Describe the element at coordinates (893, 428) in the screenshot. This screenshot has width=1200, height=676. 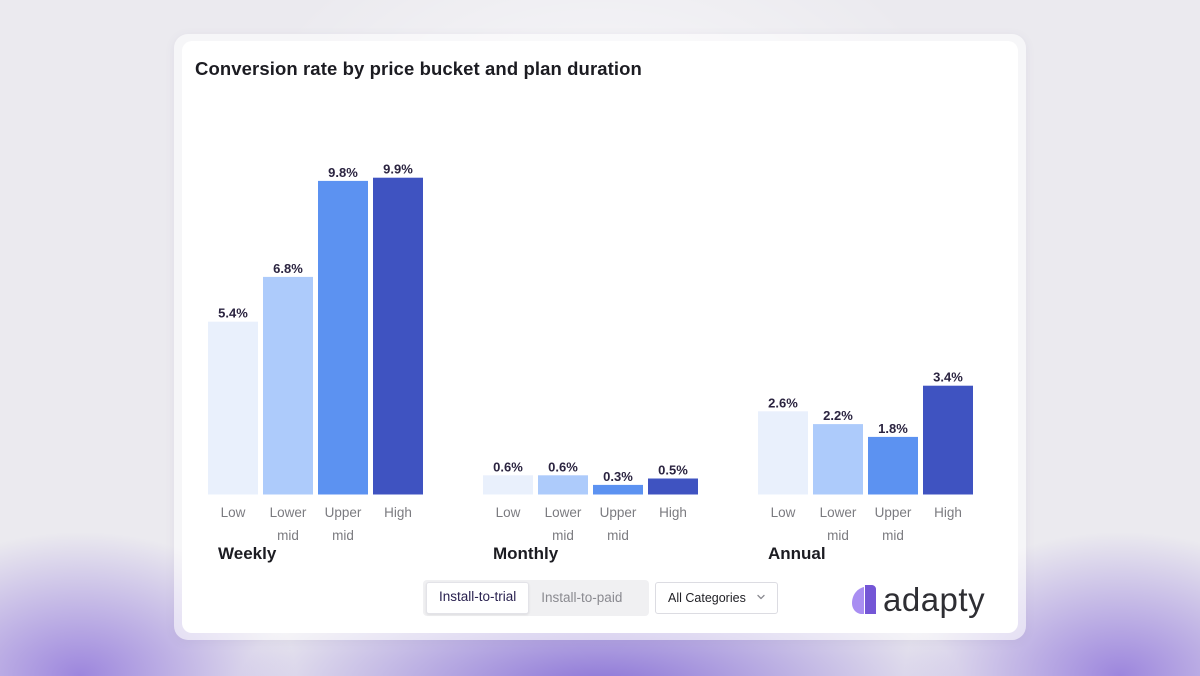
I see `data-label: 1.8%` at that location.